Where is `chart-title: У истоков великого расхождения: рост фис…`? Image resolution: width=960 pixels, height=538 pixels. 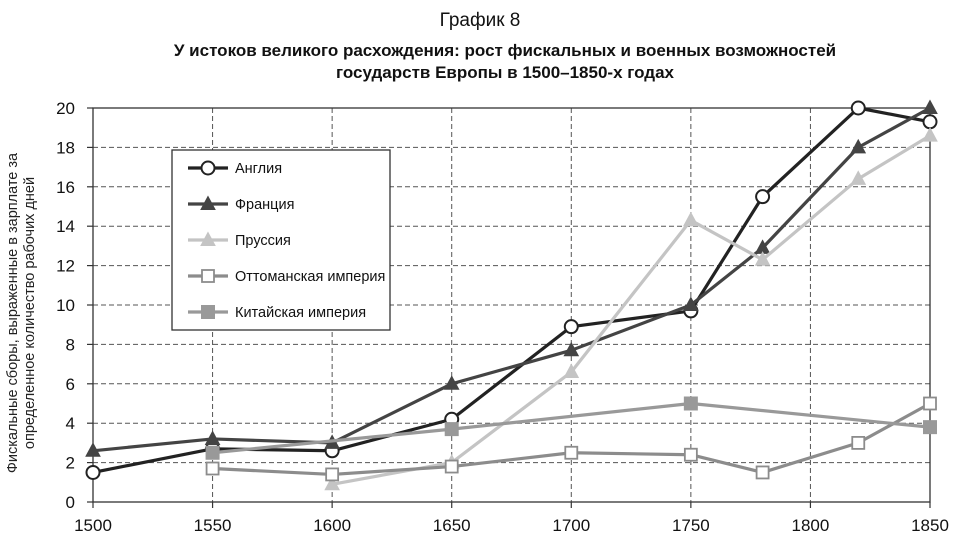
chart-title: У истоков великого расхождения: рост фис… is located at coordinates (480, 62).